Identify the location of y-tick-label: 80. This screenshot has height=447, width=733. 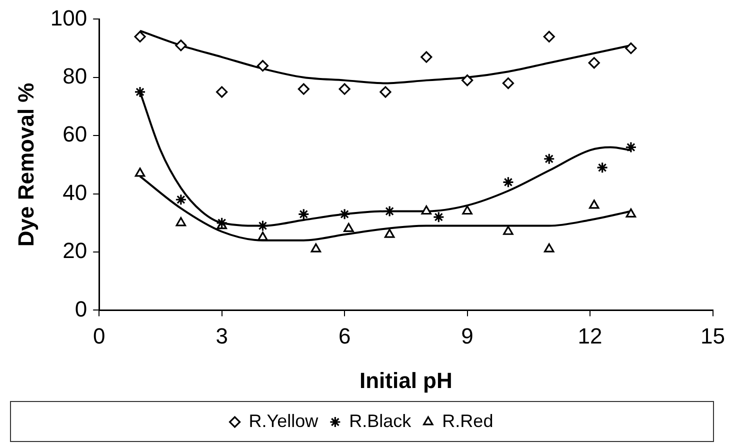
(75, 75).